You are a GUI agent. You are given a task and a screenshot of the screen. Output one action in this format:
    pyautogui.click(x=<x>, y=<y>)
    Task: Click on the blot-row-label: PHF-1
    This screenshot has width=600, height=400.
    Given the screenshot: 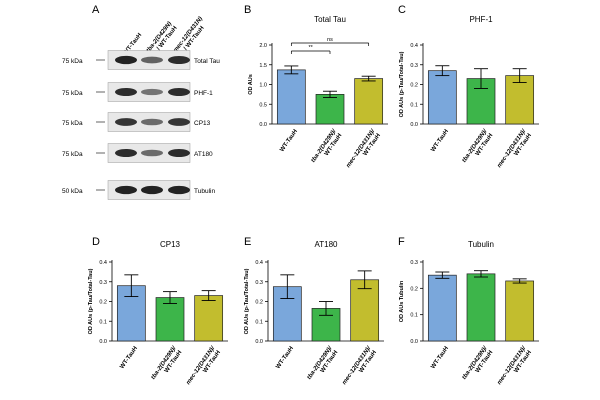 What is the action you would take?
    pyautogui.click(x=203, y=93)
    